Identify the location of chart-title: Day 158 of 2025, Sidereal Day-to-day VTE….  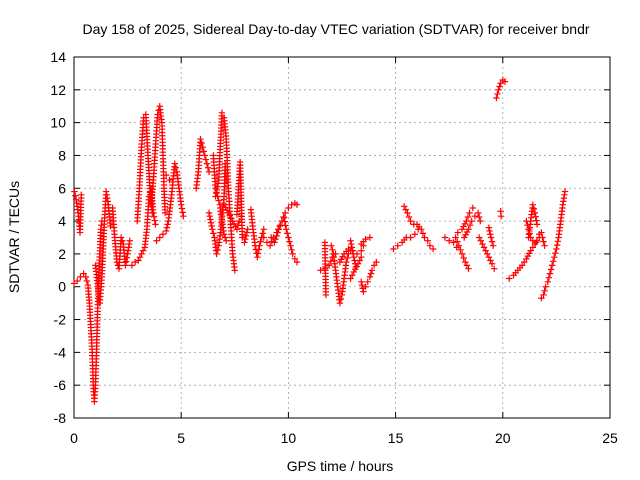
(335, 29).